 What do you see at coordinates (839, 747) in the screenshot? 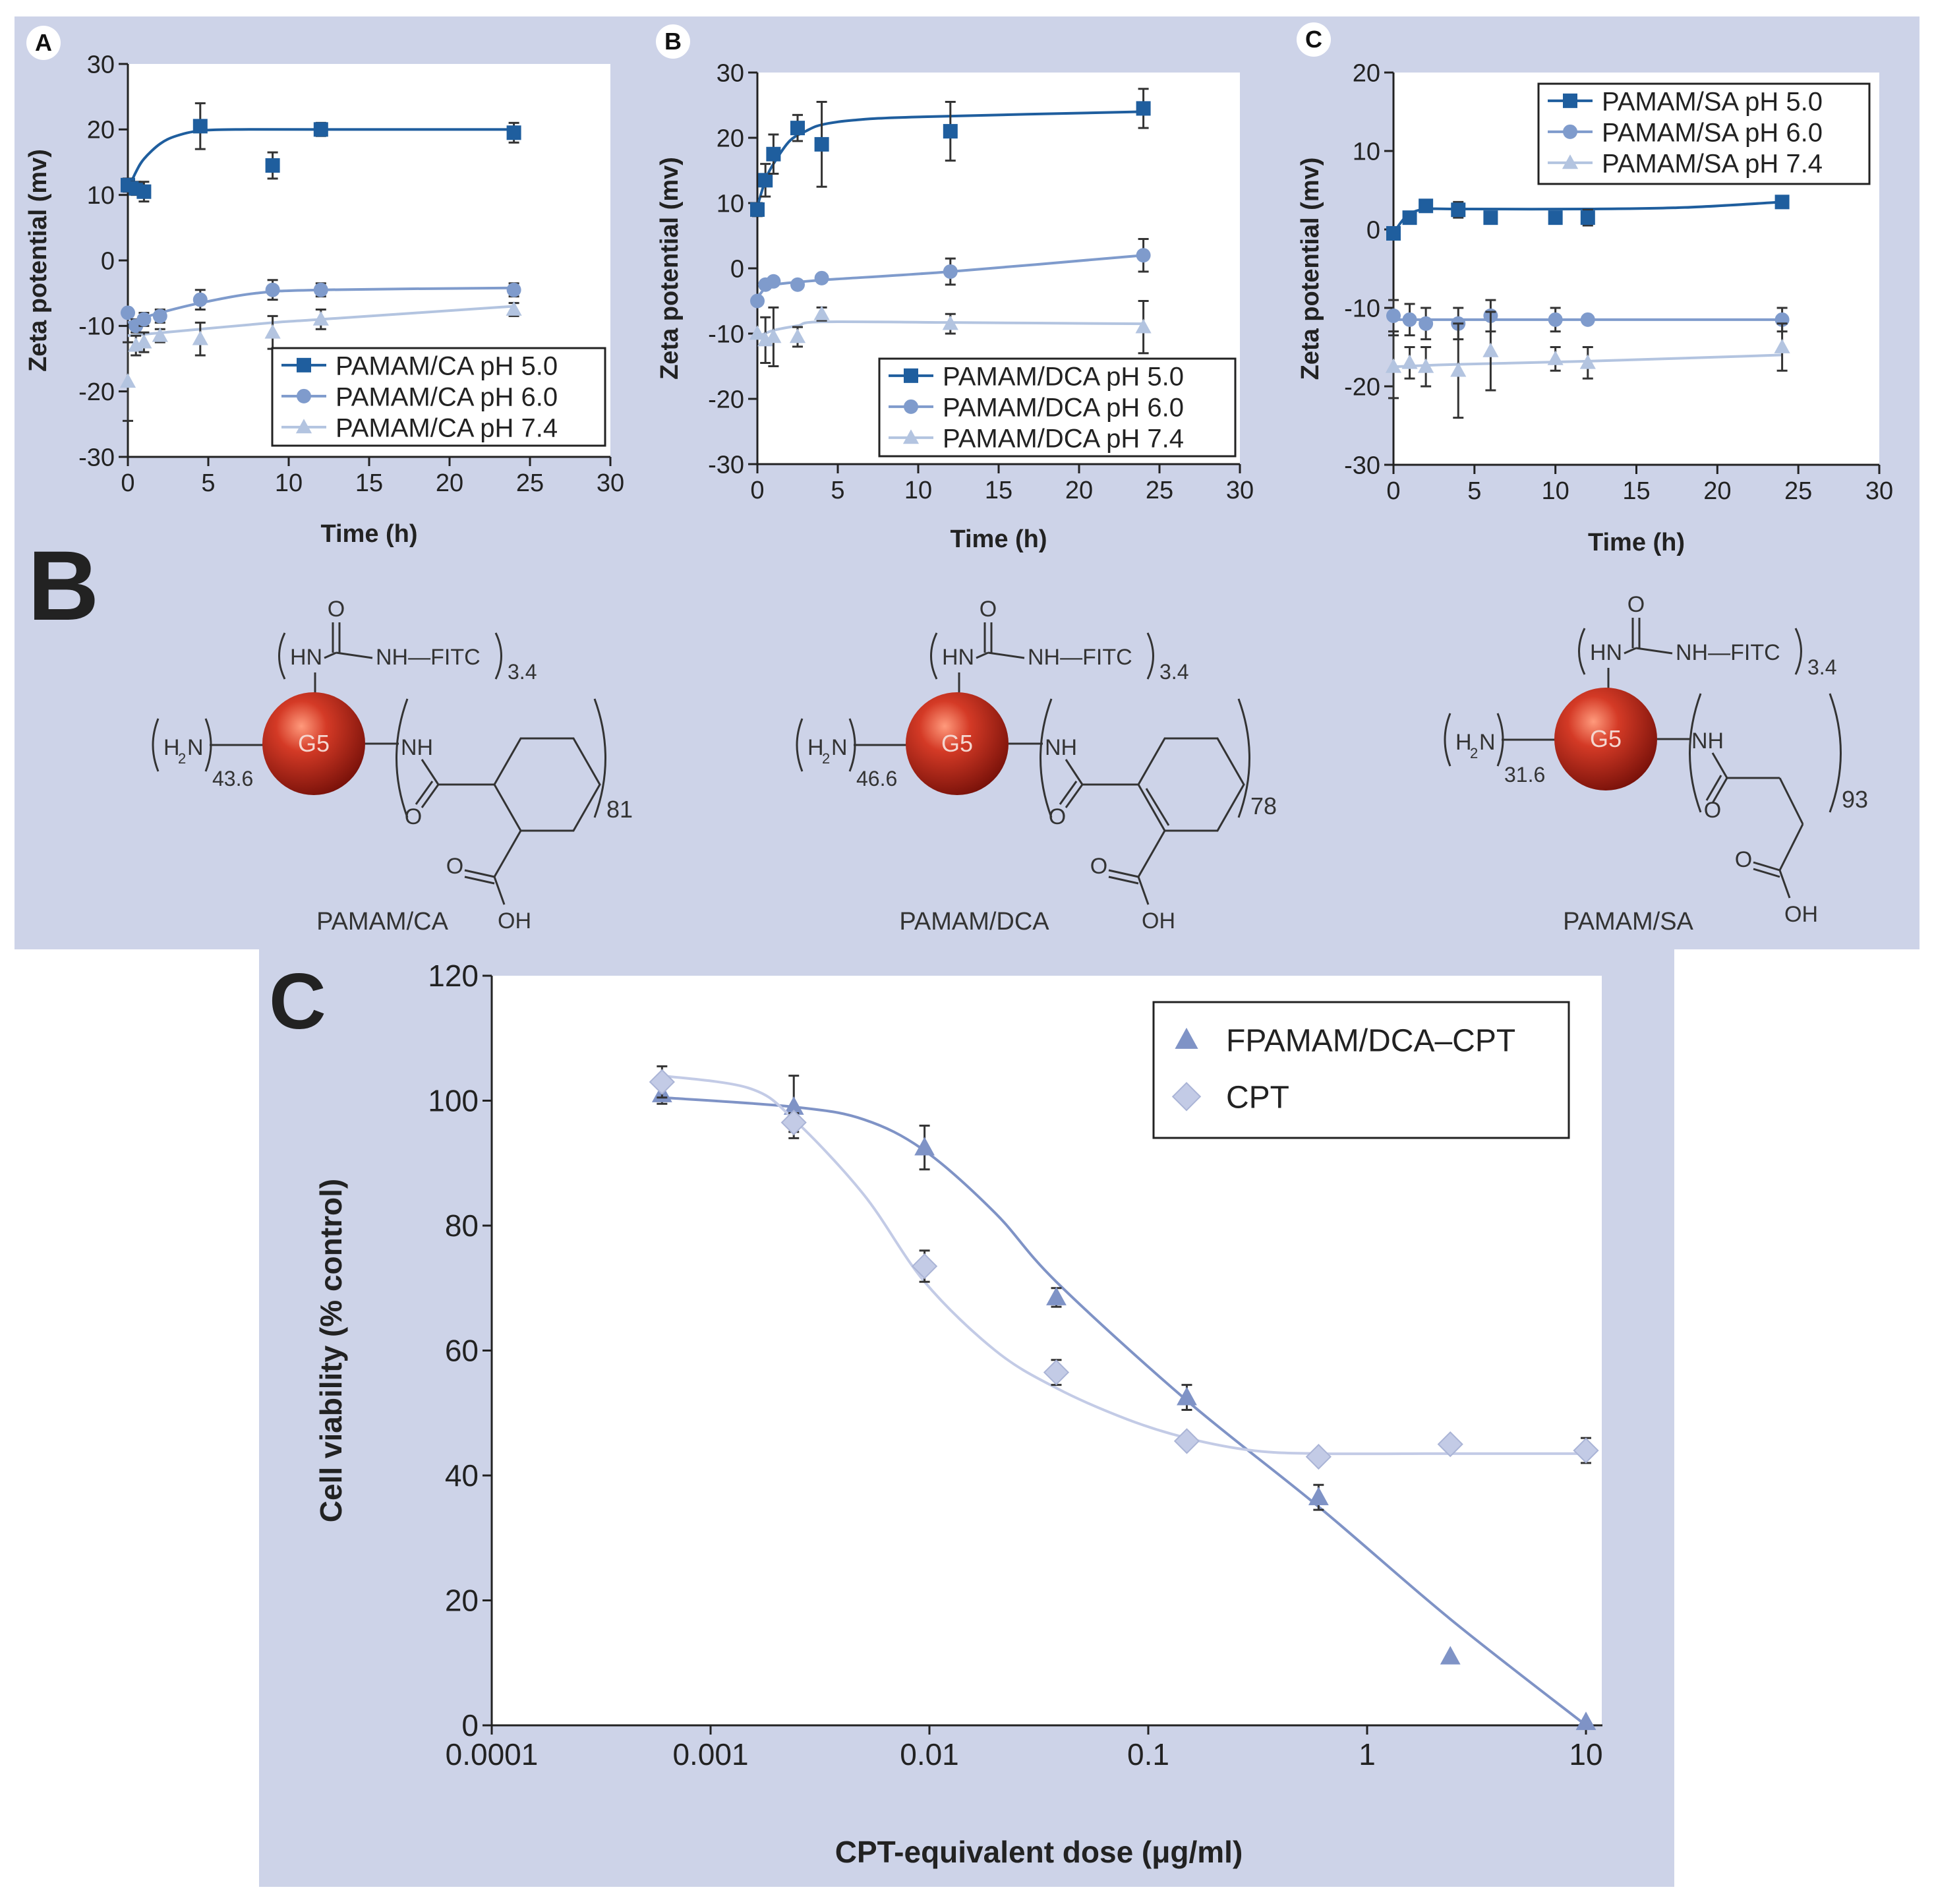
I see `n-label: N` at bounding box center [839, 747].